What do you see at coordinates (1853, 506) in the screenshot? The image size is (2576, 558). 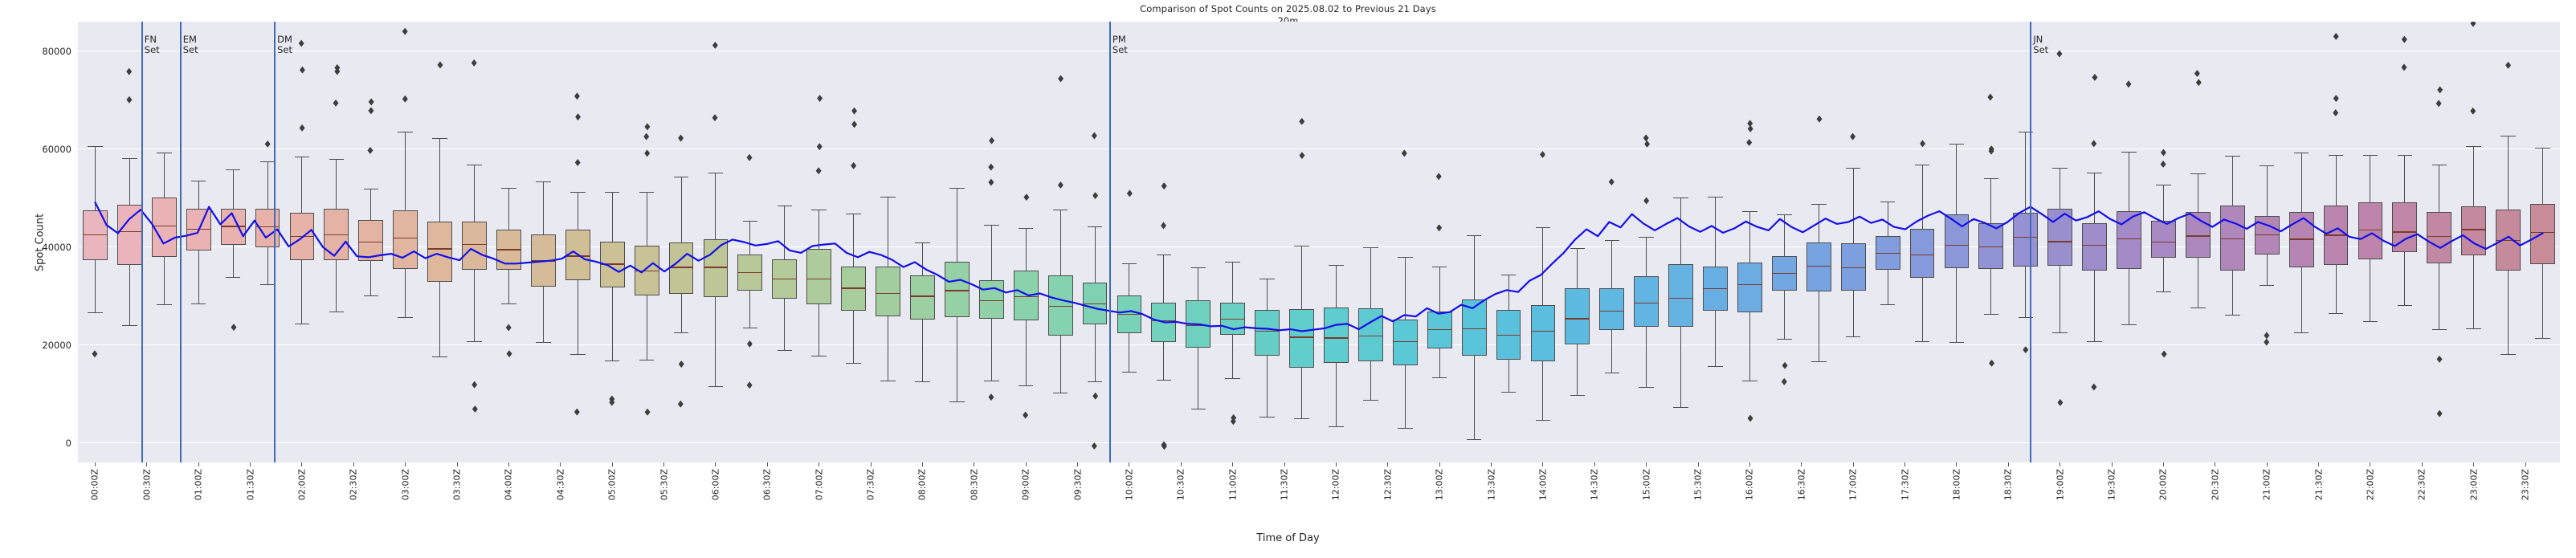 I see `x-tick: 17:00Z` at bounding box center [1853, 506].